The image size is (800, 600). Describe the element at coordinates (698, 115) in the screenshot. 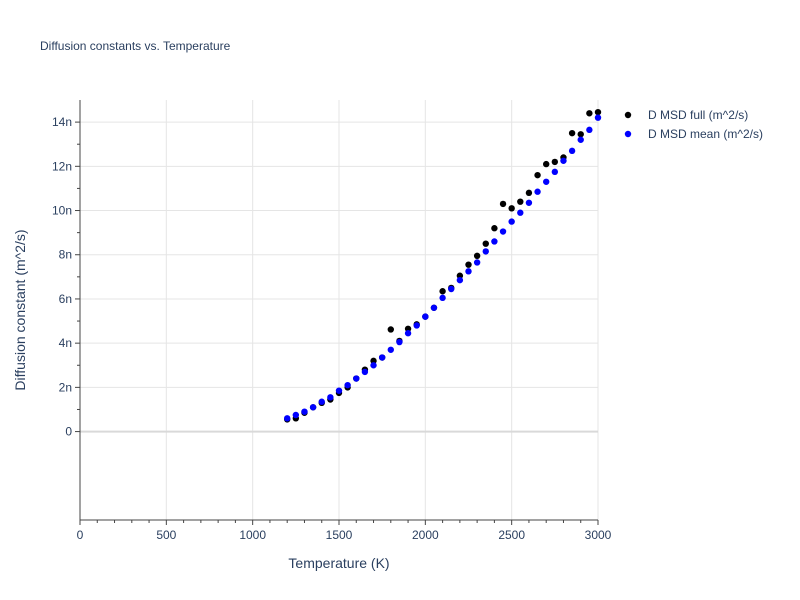

I see `legend-label: D MSD full (m^2/s)` at that location.